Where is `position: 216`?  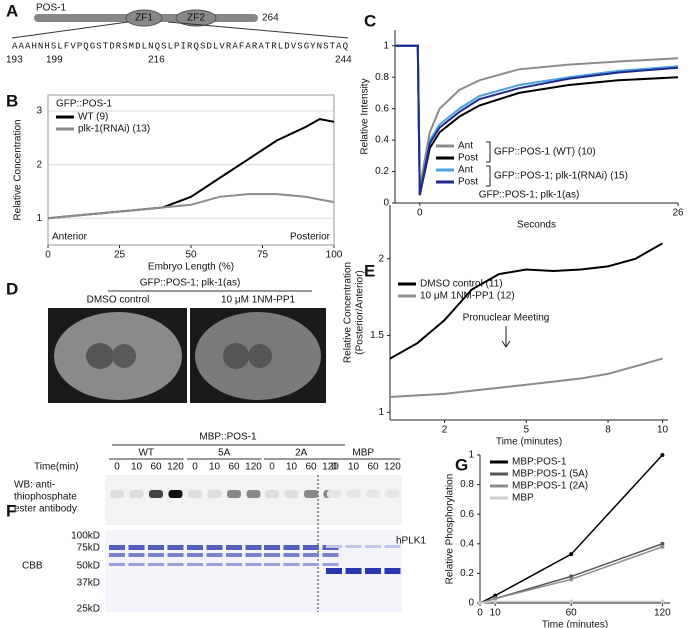 position: 216 is located at coordinates (156, 60).